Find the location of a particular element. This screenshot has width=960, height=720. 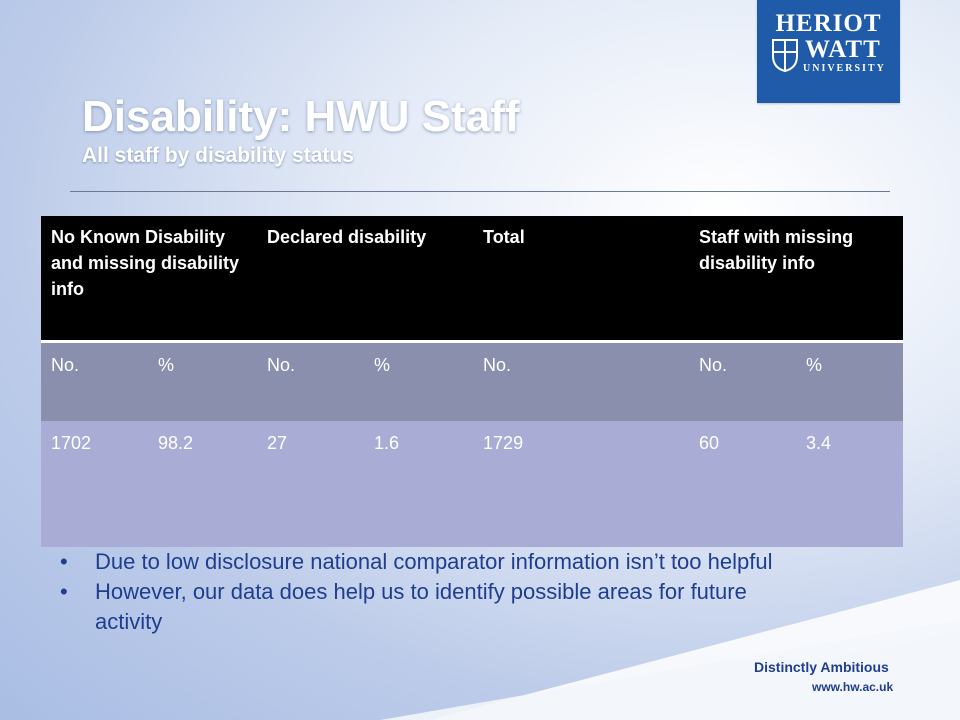

logo-line-3: UNIVERSITY is located at coordinates (844, 68).